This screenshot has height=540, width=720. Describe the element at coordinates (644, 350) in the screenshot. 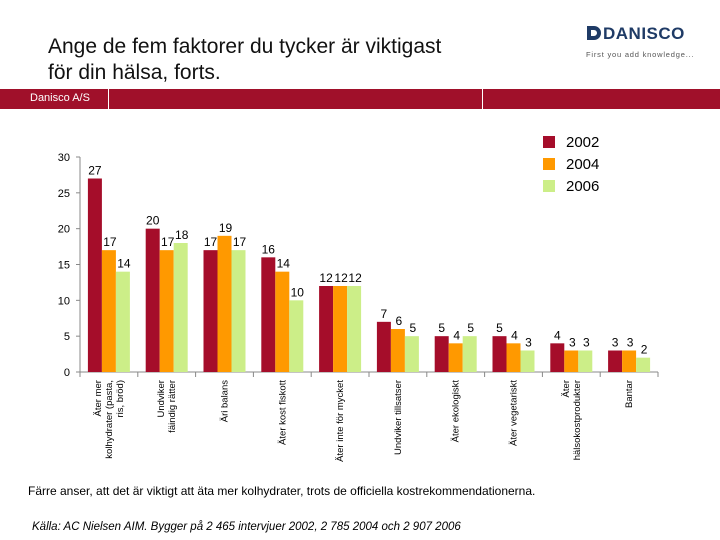

I see `data-label-2006-9: 2` at that location.